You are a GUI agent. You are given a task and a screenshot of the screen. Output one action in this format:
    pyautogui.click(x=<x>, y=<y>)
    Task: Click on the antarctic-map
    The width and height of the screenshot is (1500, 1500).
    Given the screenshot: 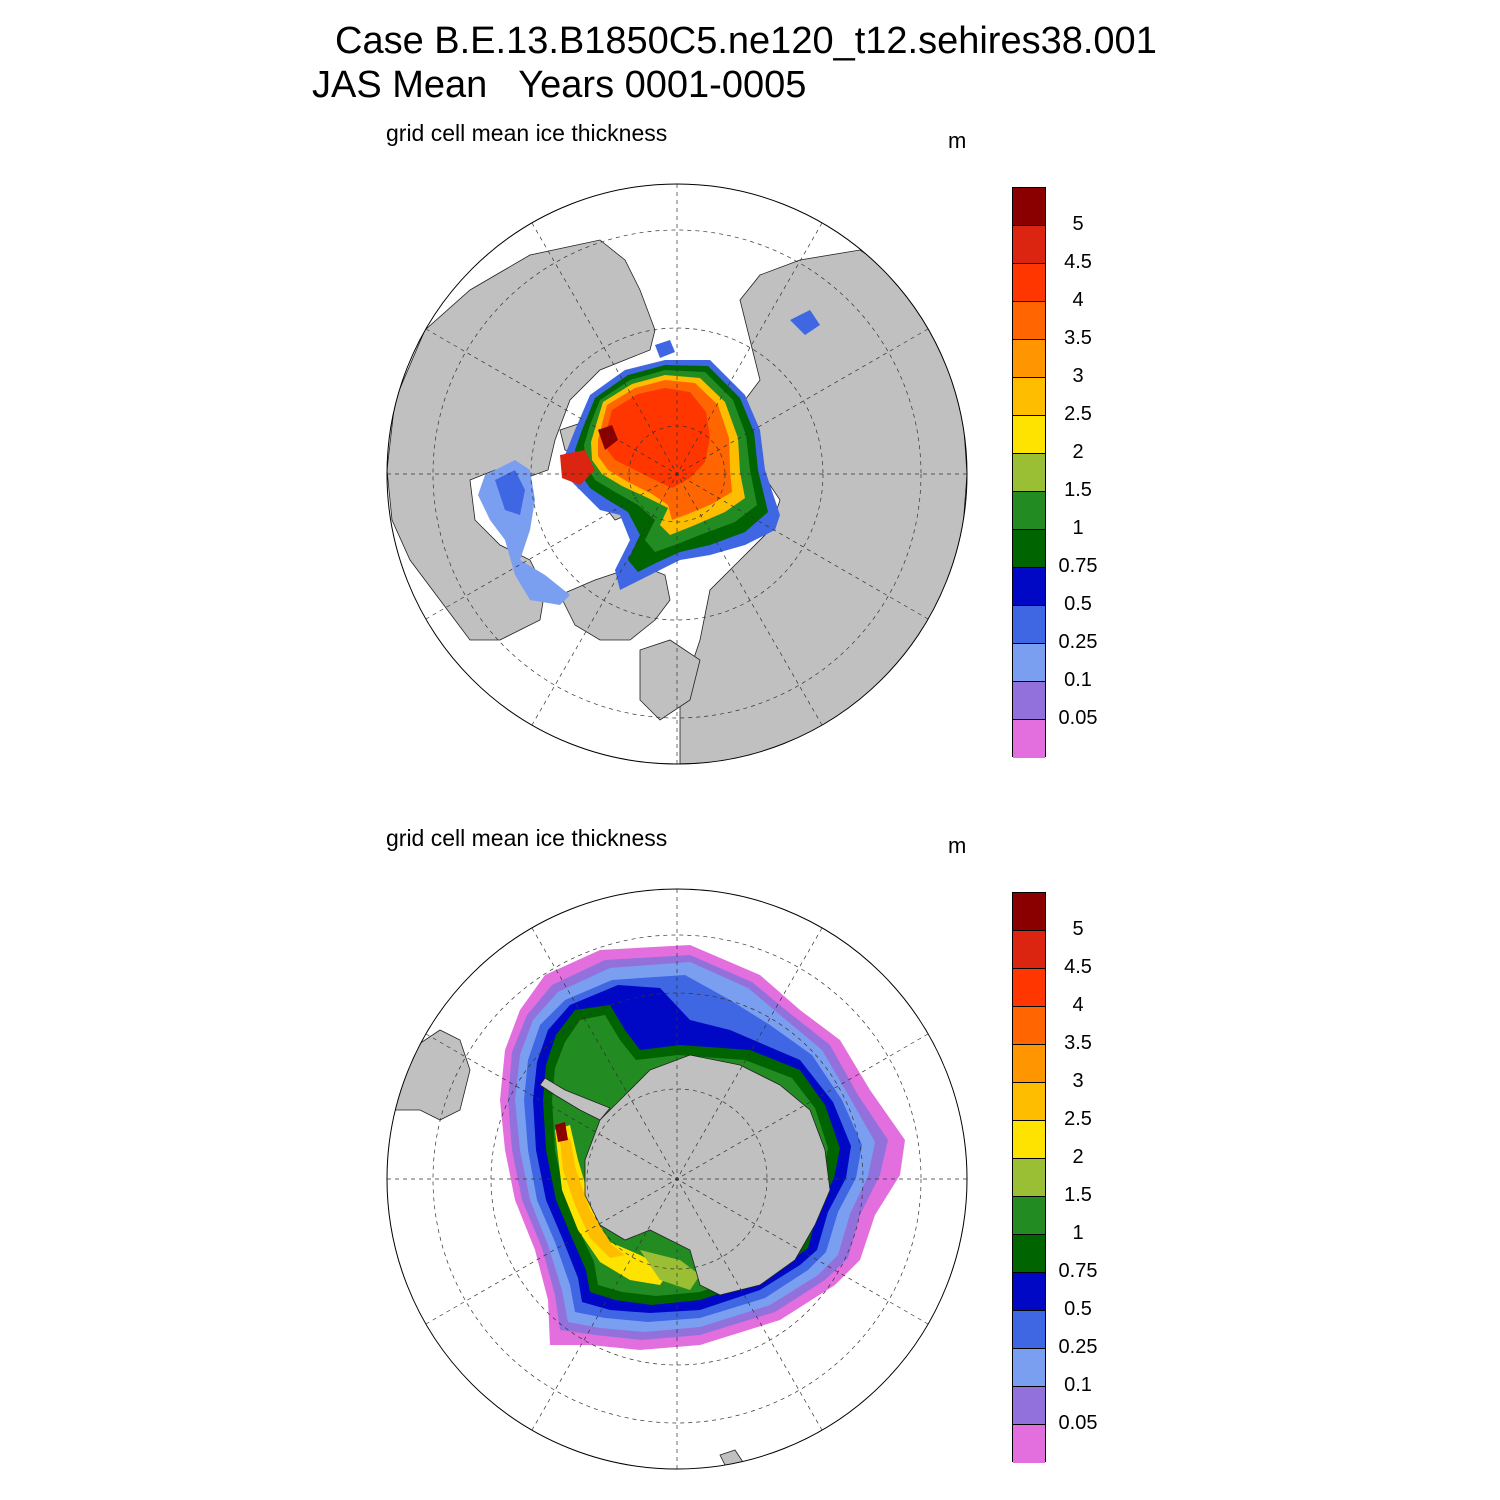 What is the action you would take?
    pyautogui.click(x=677, y=1179)
    